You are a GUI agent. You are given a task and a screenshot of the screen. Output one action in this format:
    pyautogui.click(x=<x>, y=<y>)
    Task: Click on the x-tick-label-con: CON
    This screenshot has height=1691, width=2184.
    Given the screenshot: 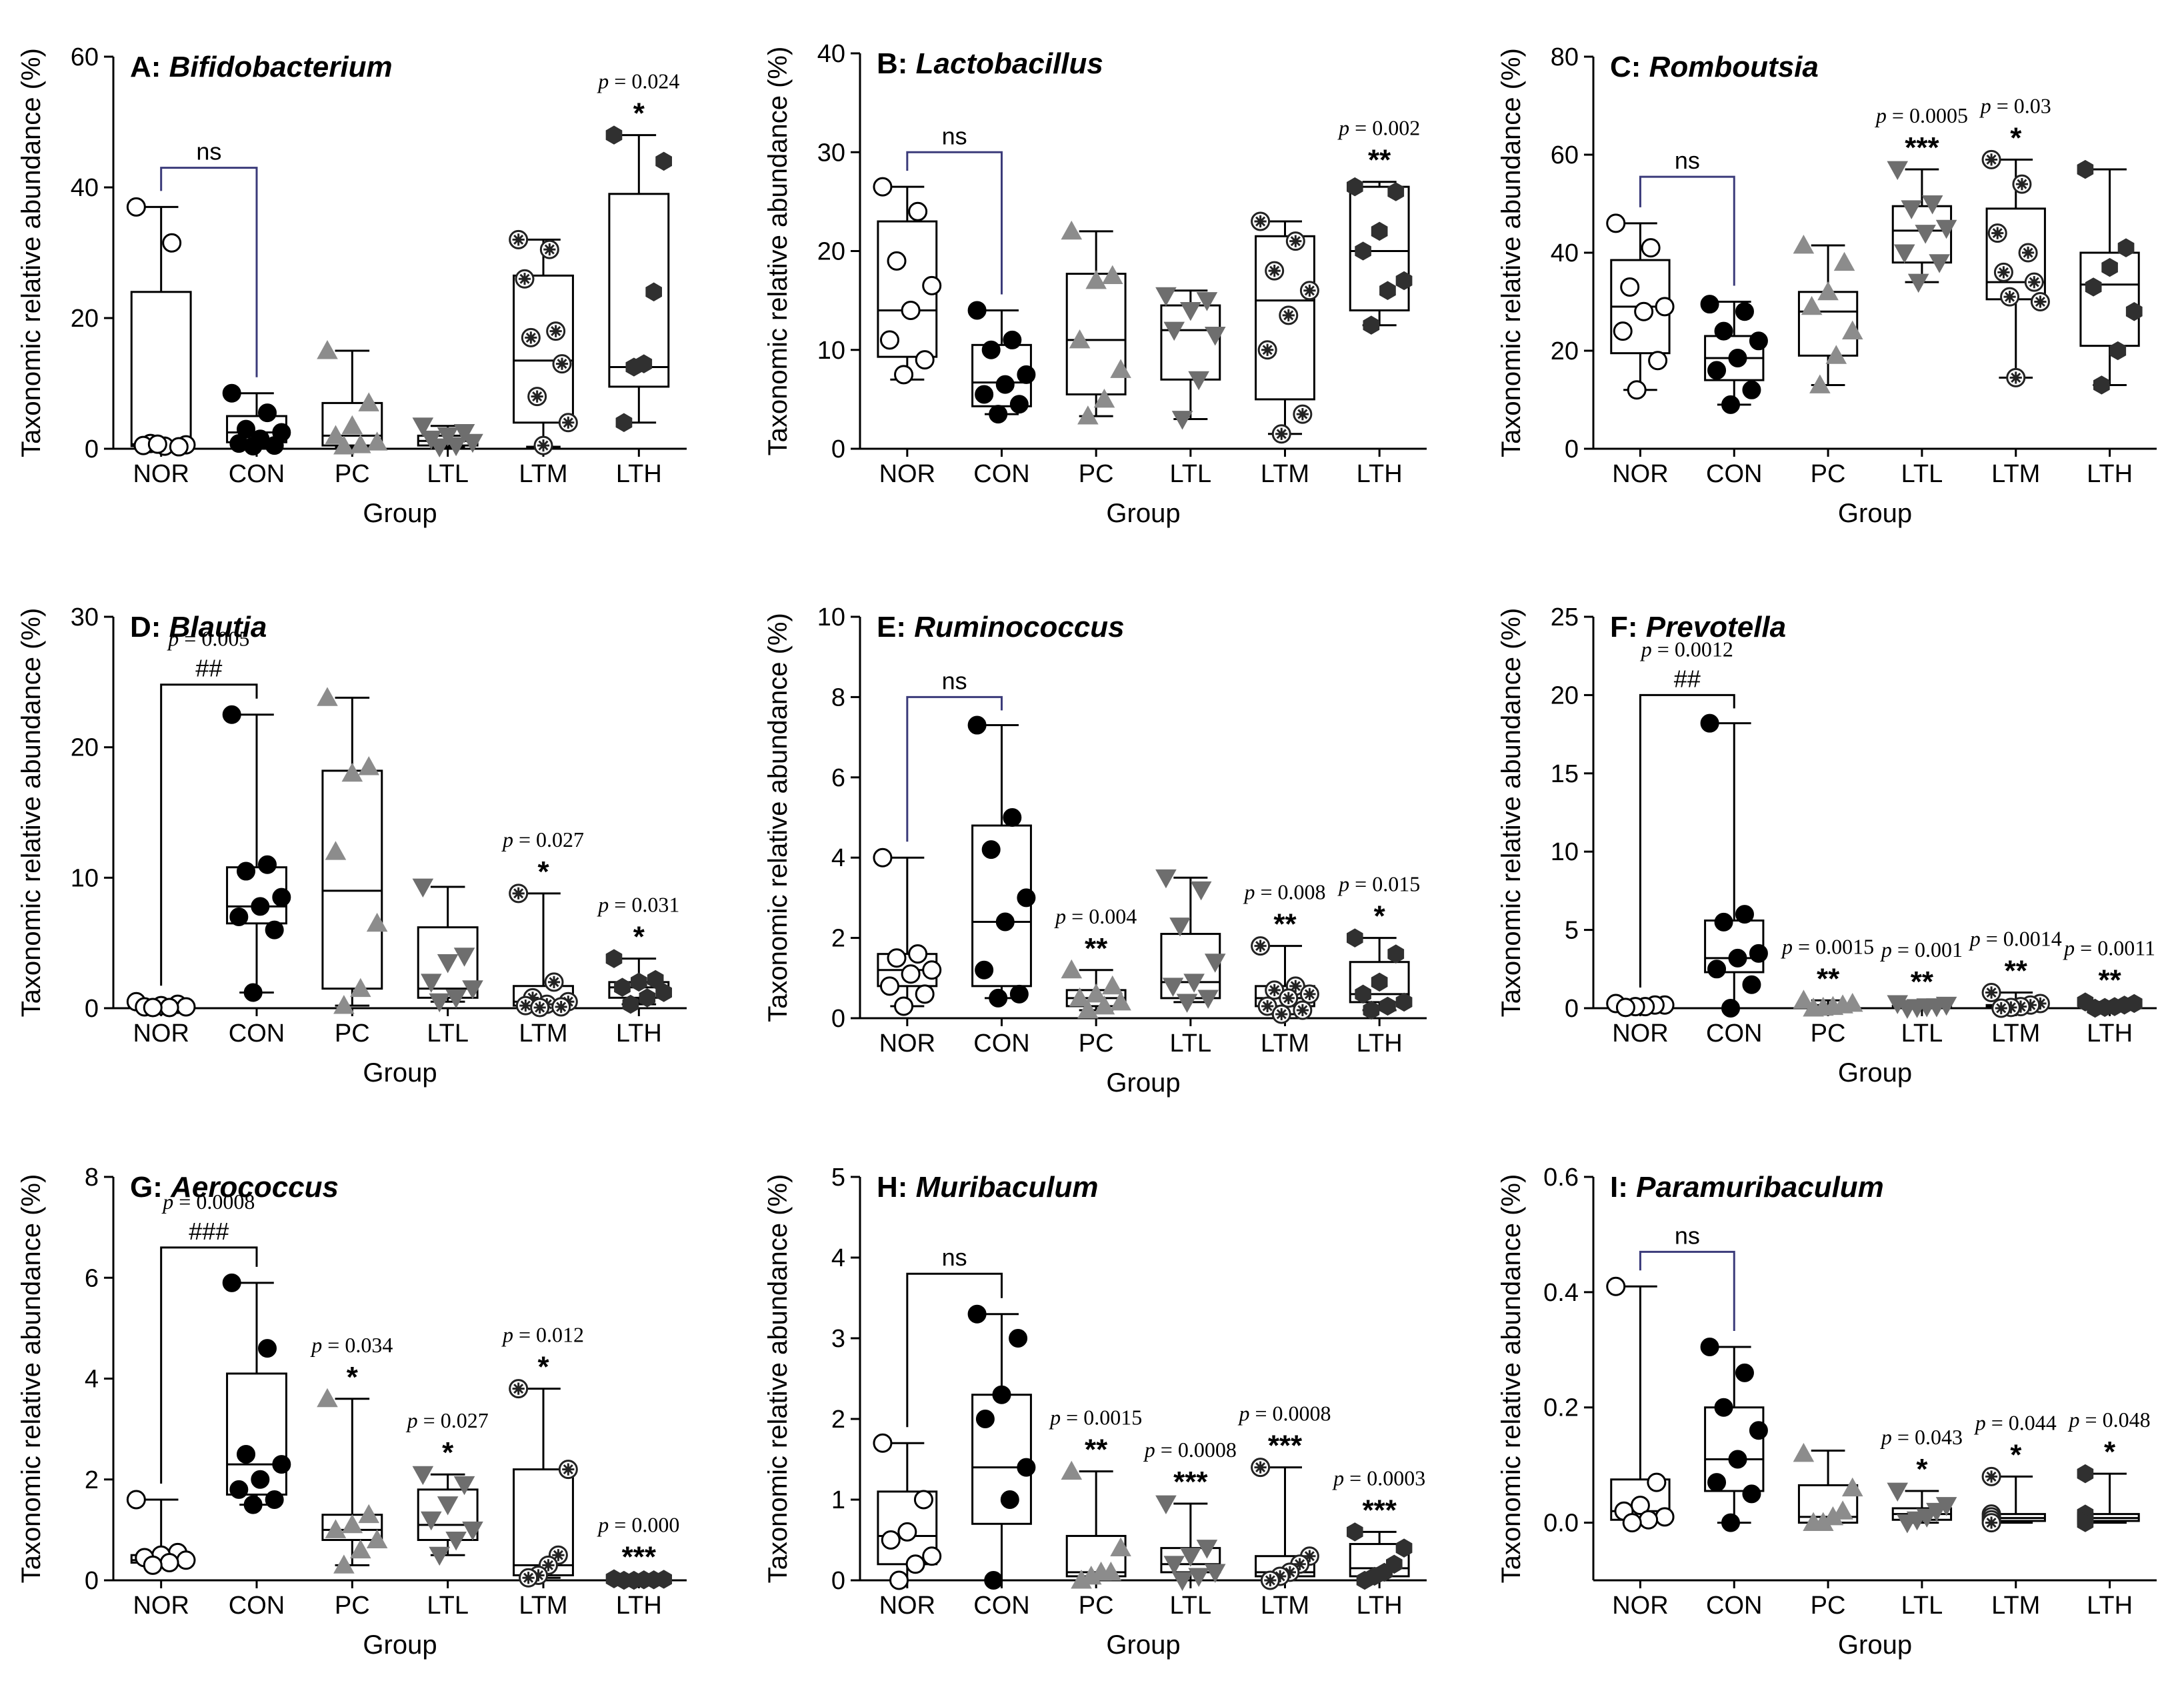 What is the action you would take?
    pyautogui.click(x=1734, y=474)
    